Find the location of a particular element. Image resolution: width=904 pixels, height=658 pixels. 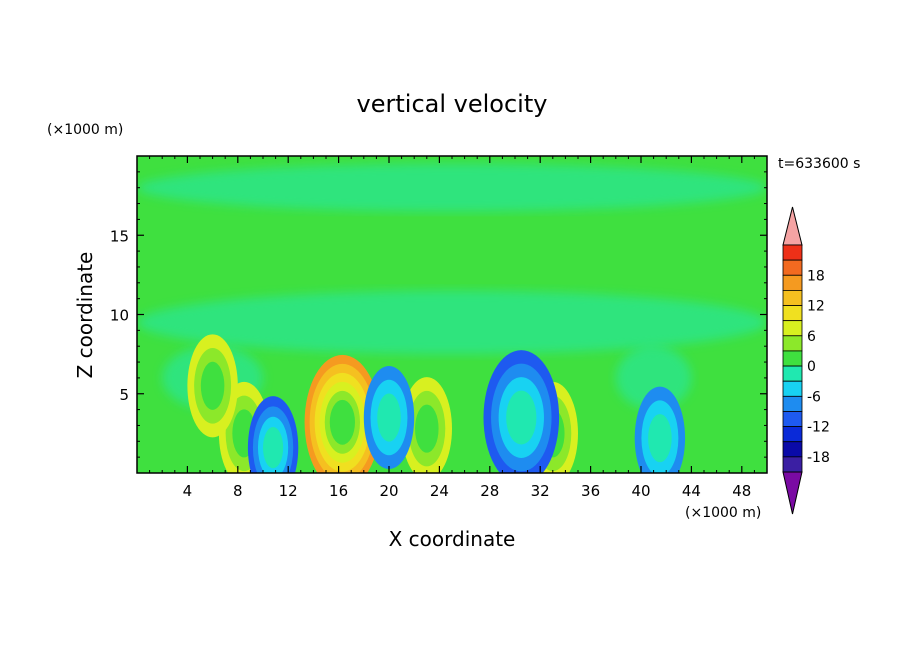

colorbar-extend-max is located at coordinates (792, 226).